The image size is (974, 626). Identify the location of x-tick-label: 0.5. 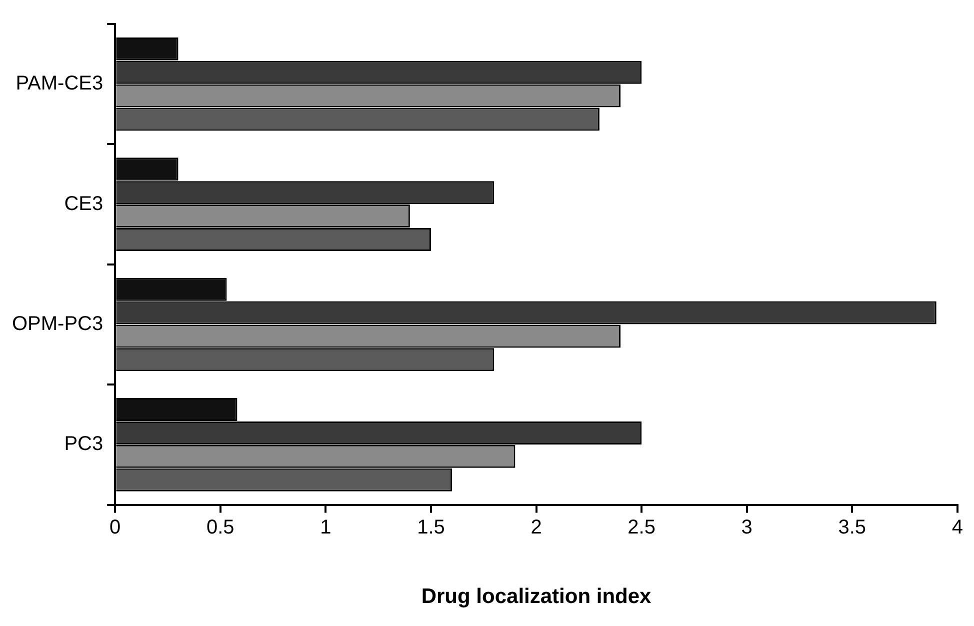
(220, 527).